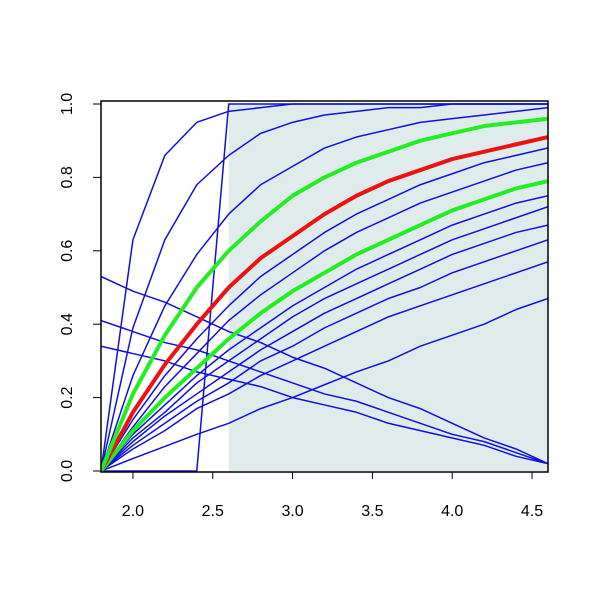 Image resolution: width=600 pixels, height=600 pixels. Describe the element at coordinates (292, 511) in the screenshot. I see `x-tick-label: 3.0` at that location.